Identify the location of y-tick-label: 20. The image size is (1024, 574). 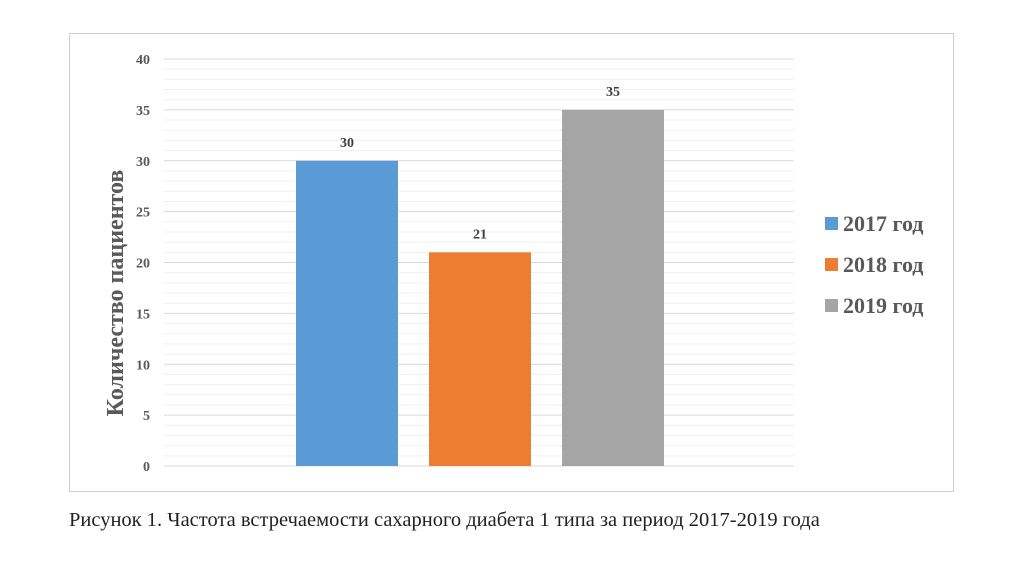
(143, 264).